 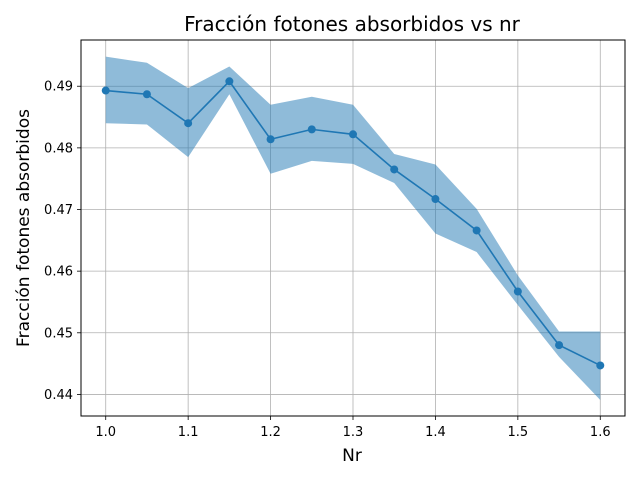 I want to click on x-tick-label: 1.4, so click(x=435, y=432).